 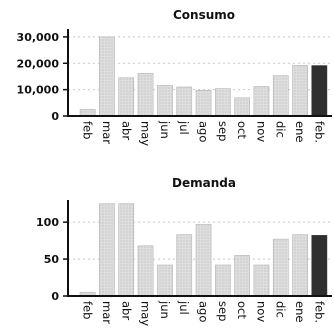 I want to click on demanda-x-tick-label: feb., so click(x=319, y=312).